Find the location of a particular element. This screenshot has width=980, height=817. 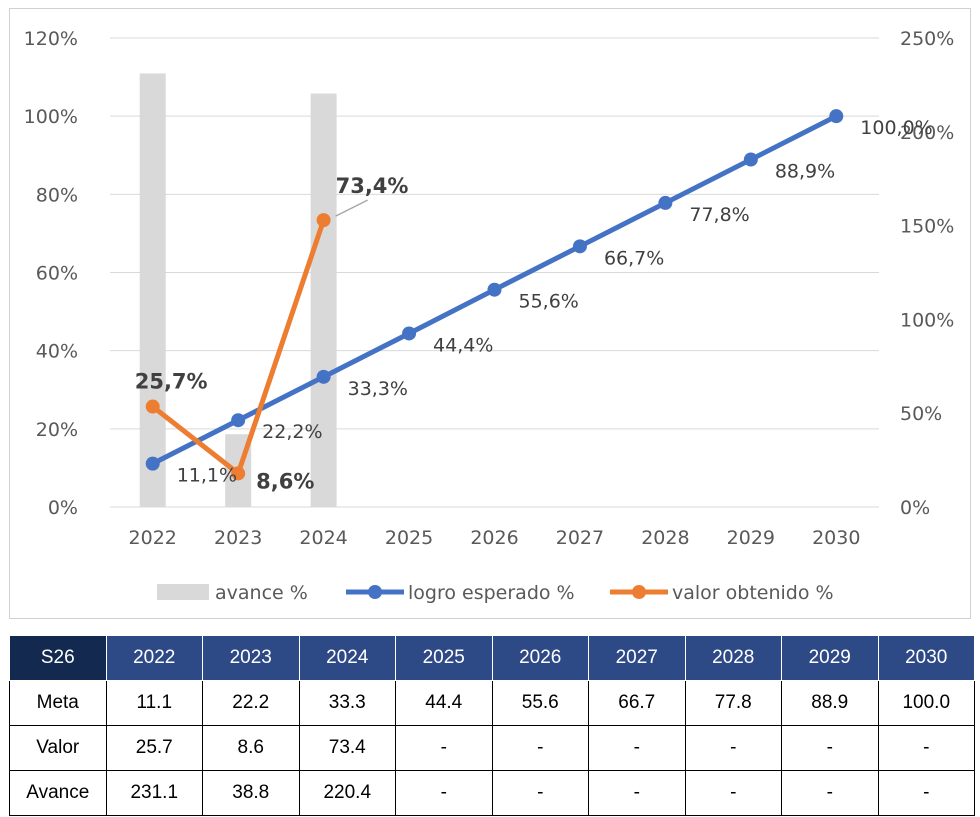

x-tick-label: 2029 is located at coordinates (751, 538).